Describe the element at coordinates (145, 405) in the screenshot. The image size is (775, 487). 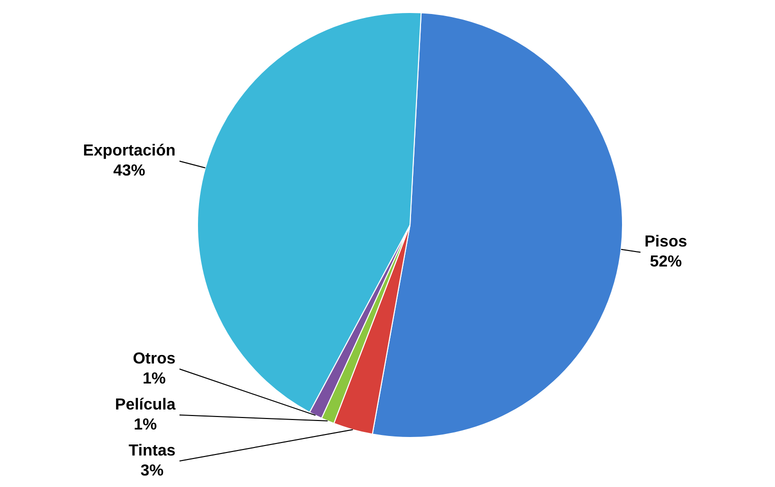
I see `slice-label: Película` at that location.